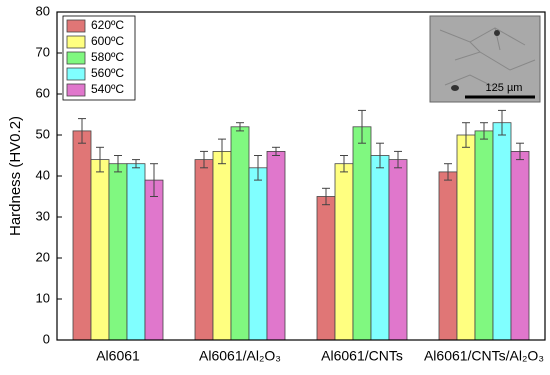  Describe the element at coordinates (15, 176) in the screenshot. I see `y-axis-label: Hardness (HV0.2)` at that location.